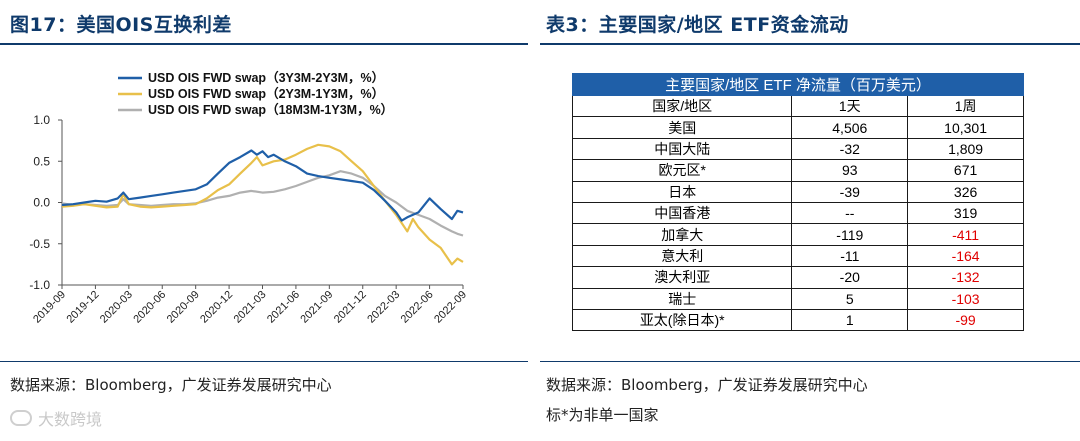 This screenshot has height=441, width=1080. I want to click on legend-label-2: USD OIS FWD swap（2Y3M-1Y3M，%）, so click(266, 93).